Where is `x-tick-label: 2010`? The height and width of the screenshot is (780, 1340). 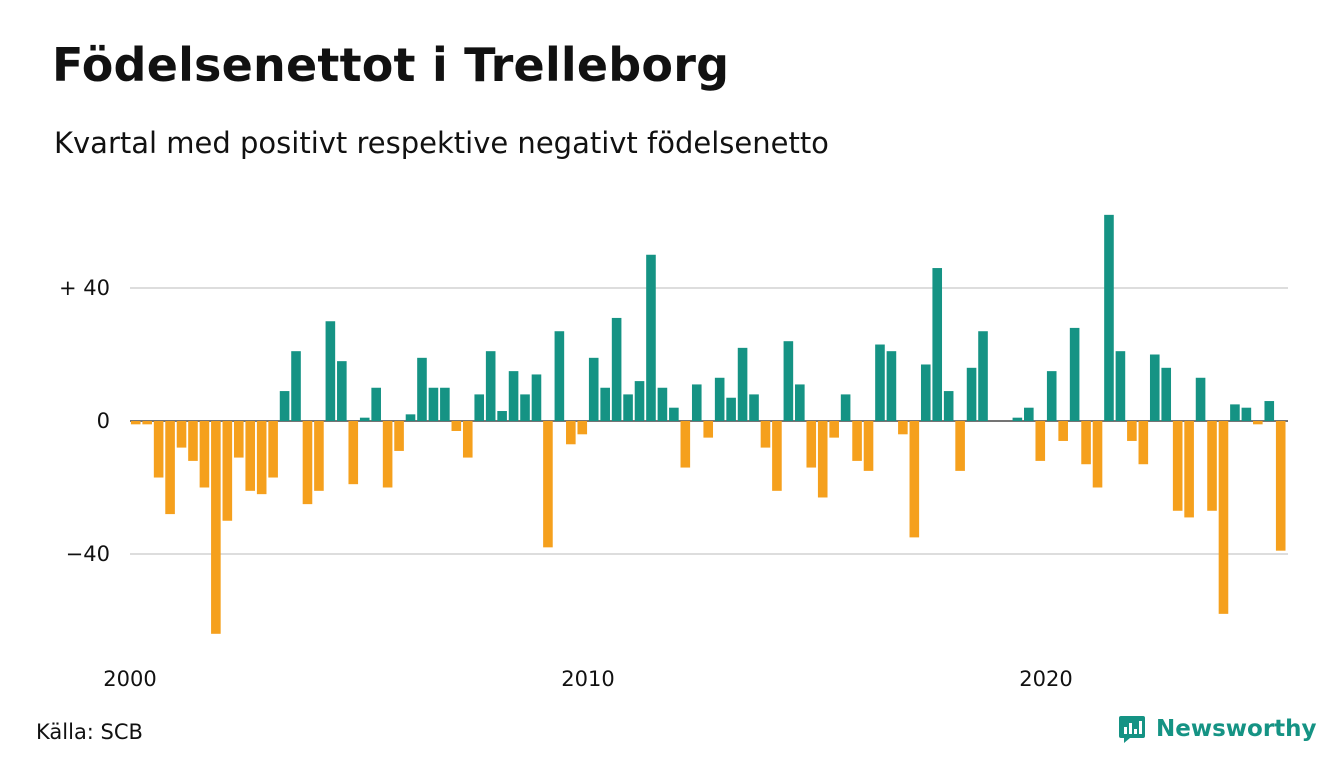
x-tick-label: 2010 is located at coordinates (587, 679).